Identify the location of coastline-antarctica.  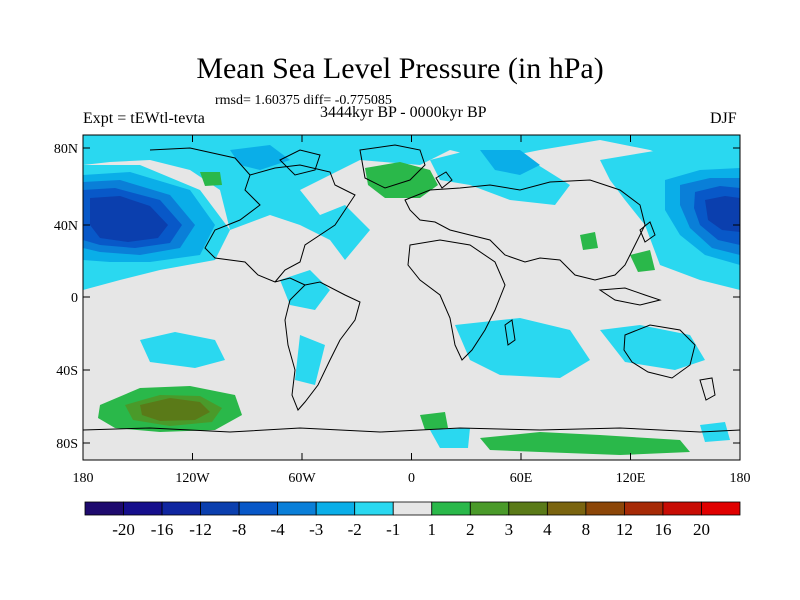
(411, 430).